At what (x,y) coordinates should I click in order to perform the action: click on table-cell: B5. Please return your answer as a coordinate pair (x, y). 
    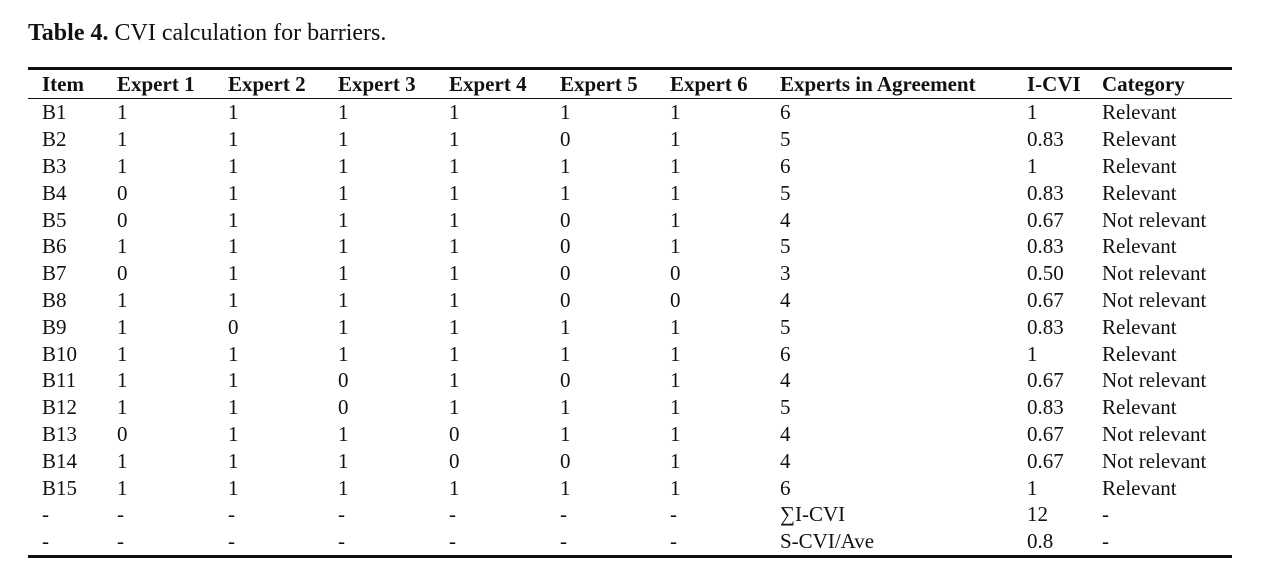
    Looking at the image, I should click on (54, 219).